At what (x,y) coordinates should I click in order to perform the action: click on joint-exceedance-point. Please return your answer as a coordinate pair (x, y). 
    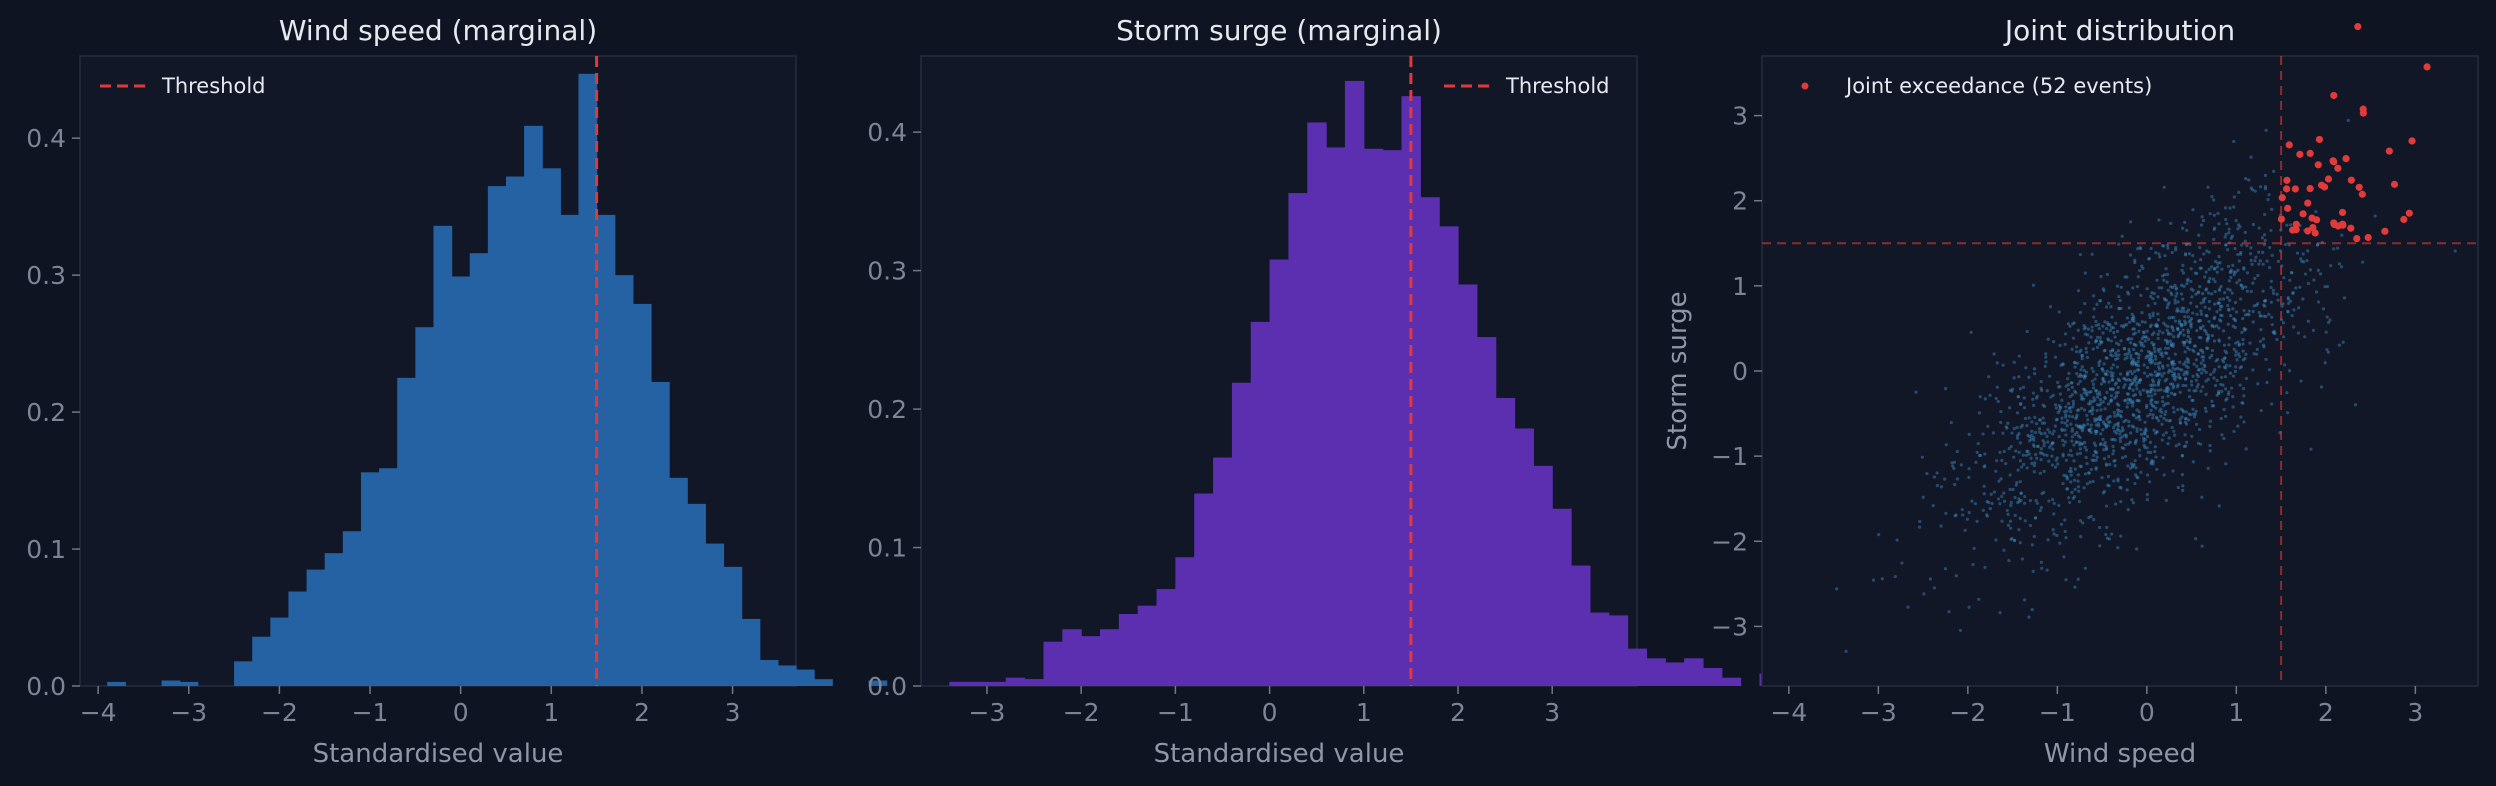
    Looking at the image, I should click on (2308, 203).